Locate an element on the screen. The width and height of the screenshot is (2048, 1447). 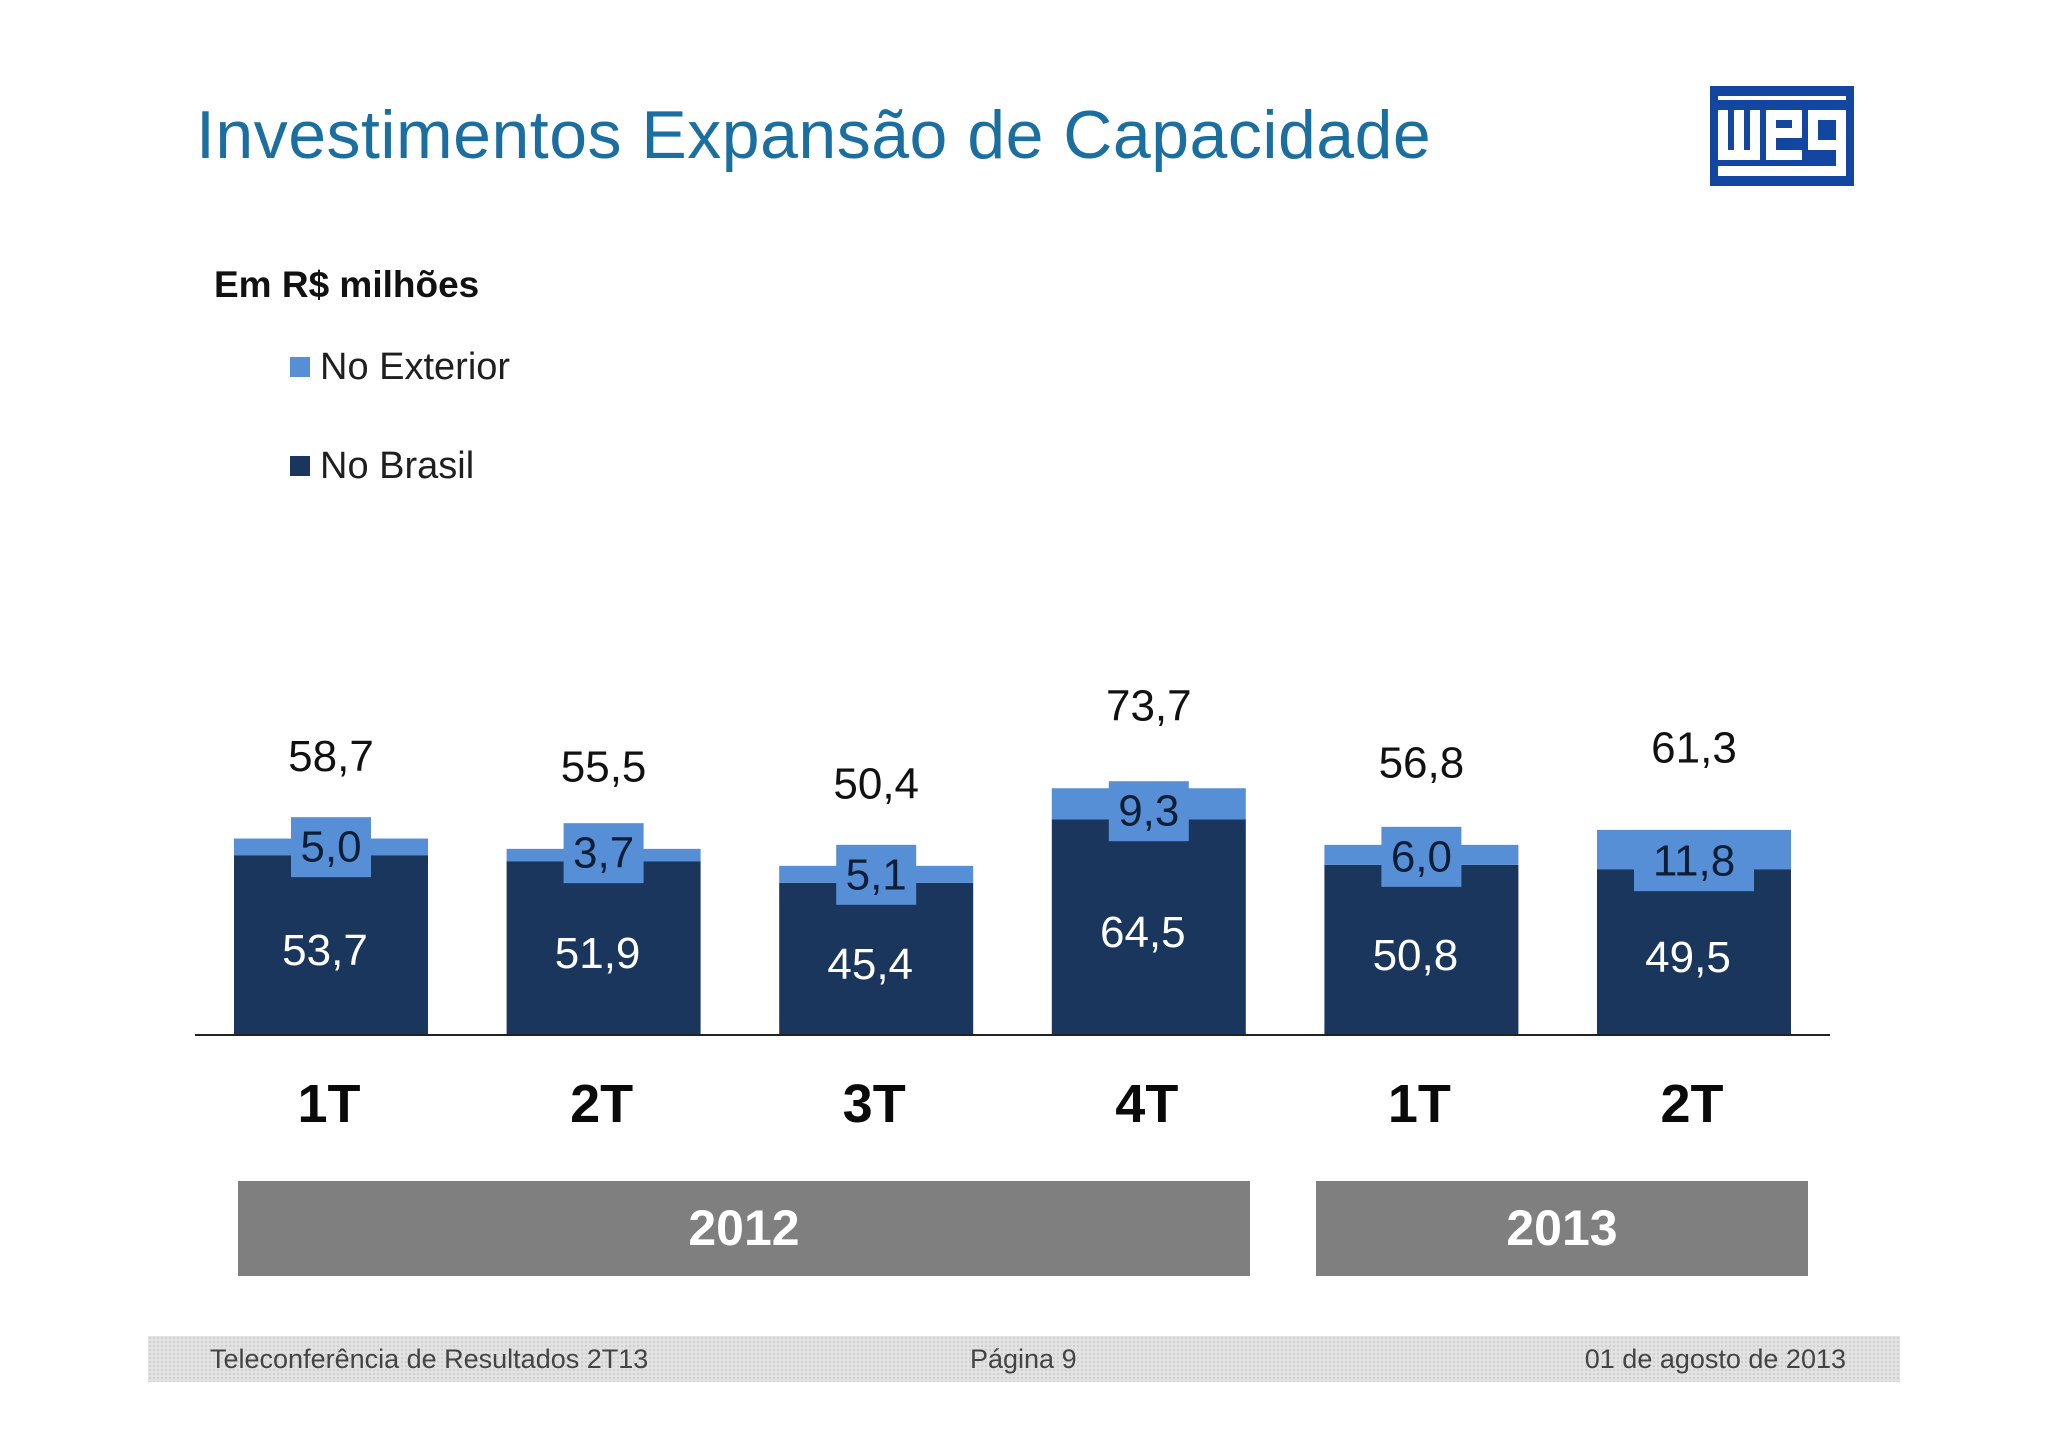
total-label: 55,5 is located at coordinates (604, 766).